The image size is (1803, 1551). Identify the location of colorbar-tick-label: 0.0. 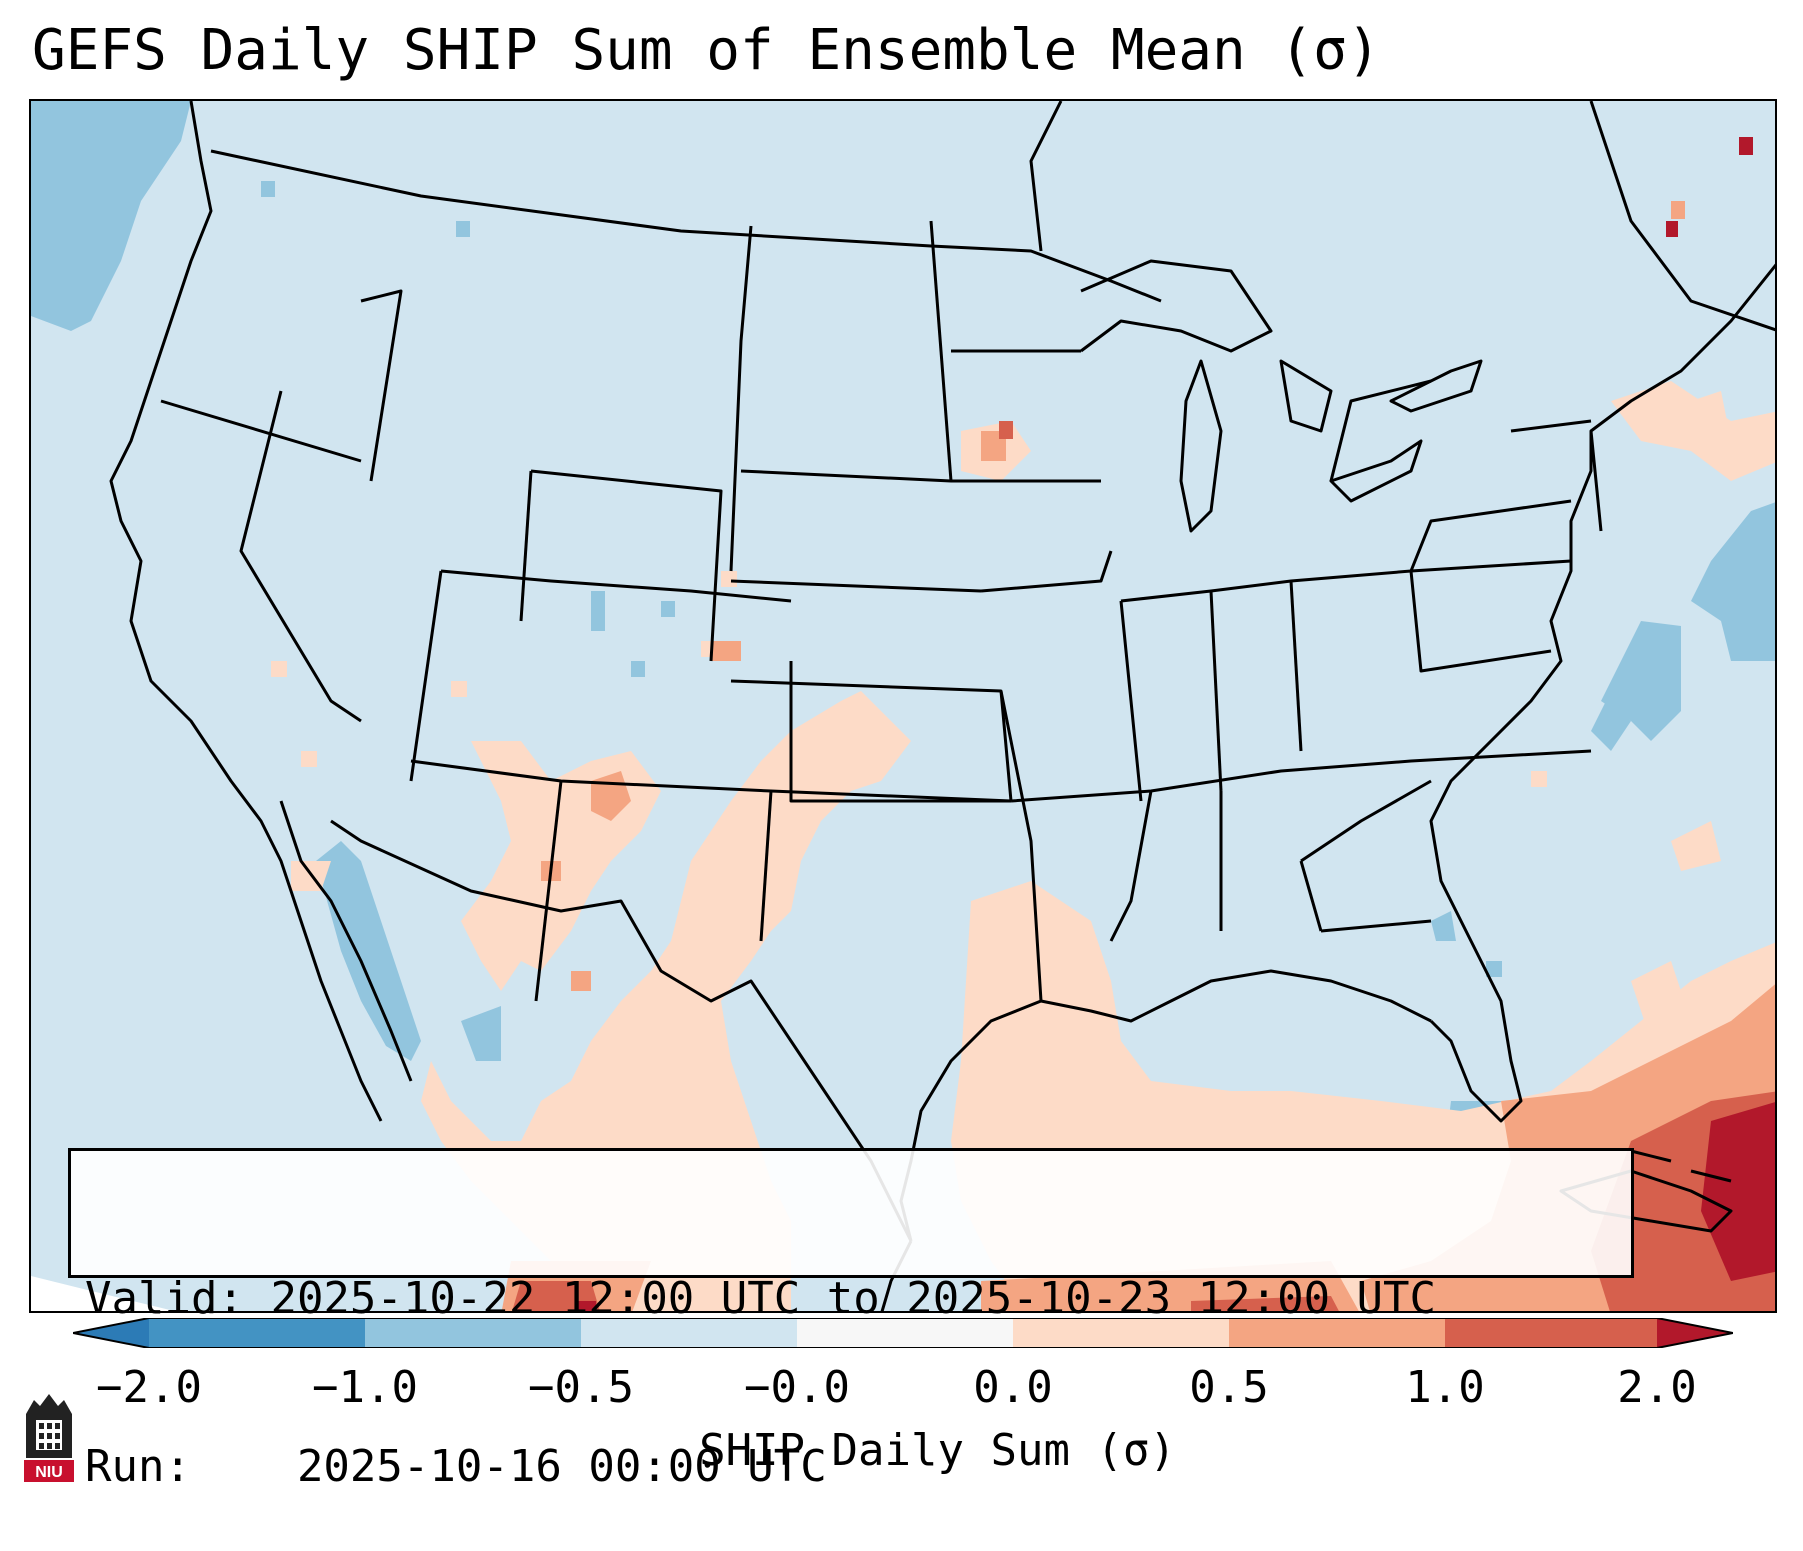
(1013, 1387).